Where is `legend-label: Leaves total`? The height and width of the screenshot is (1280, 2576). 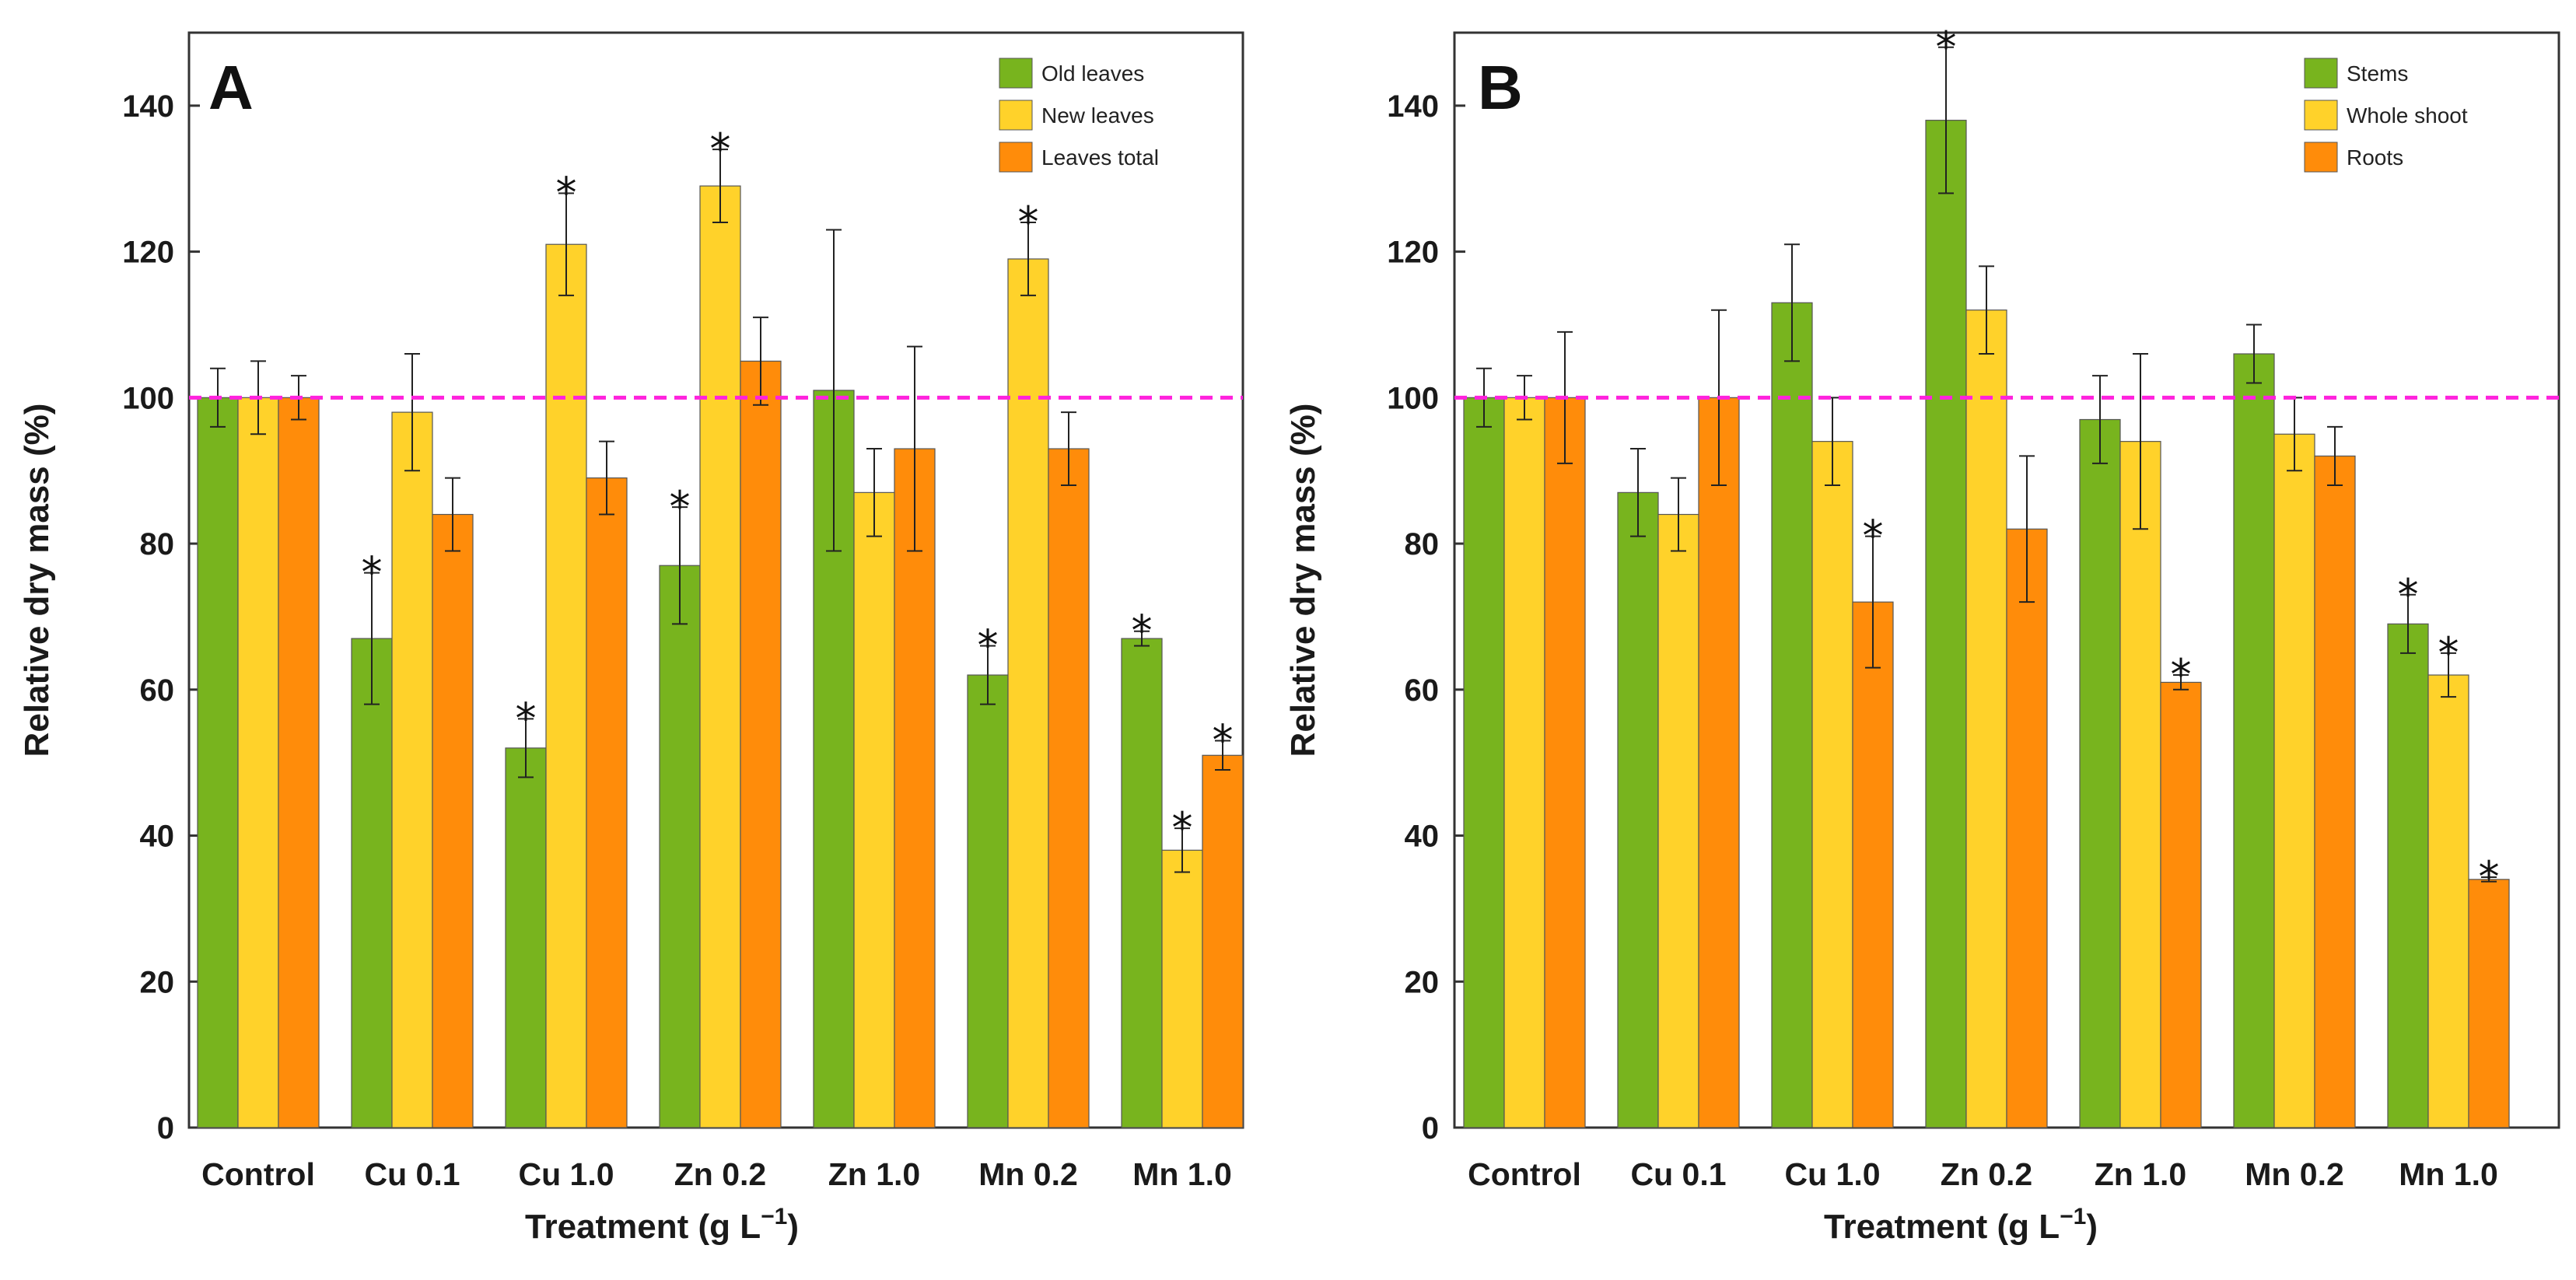 legend-label: Leaves total is located at coordinates (1100, 157).